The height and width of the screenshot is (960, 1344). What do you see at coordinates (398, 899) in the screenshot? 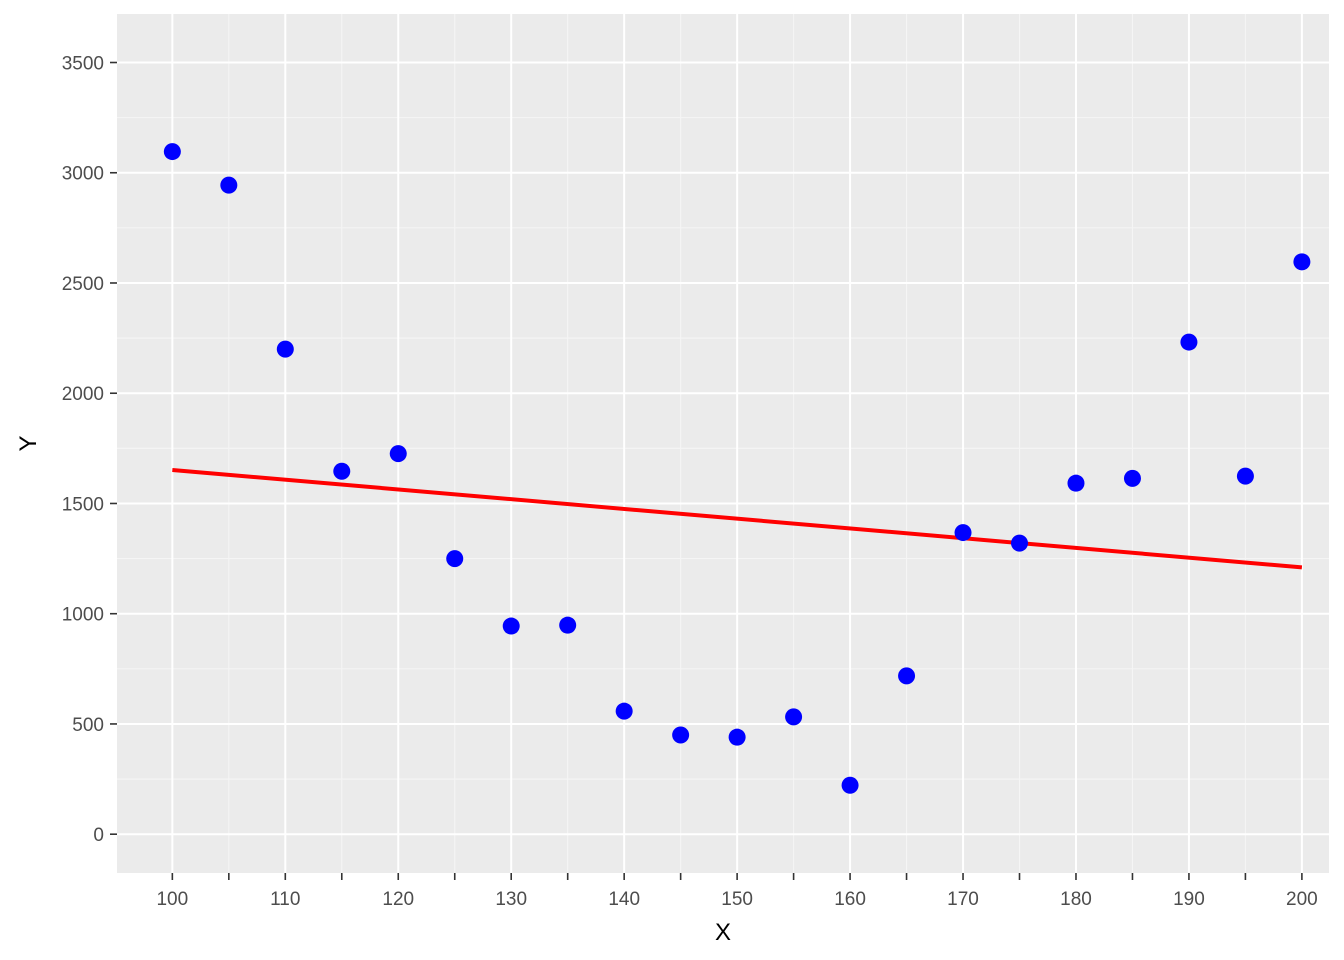
I see `x-tick-label: 120` at bounding box center [398, 899].